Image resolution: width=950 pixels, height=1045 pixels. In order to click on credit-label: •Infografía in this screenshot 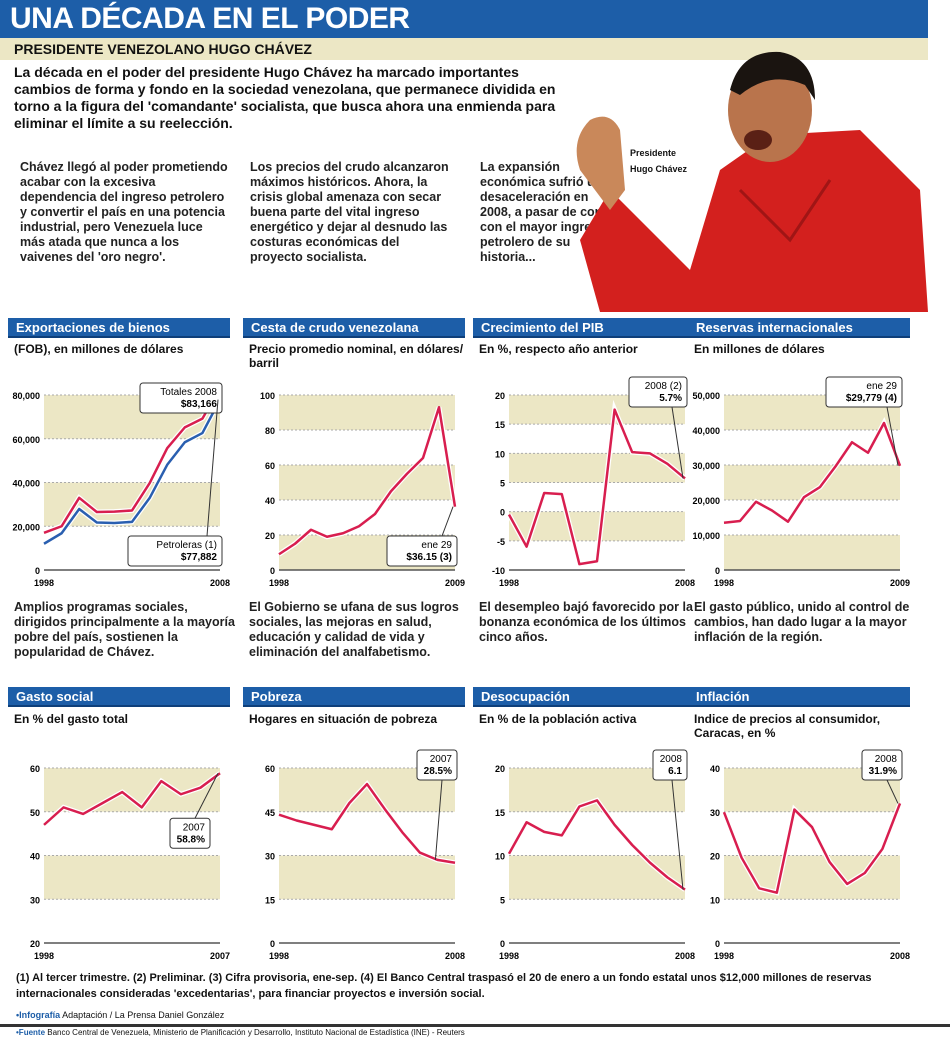, I will do `click(38, 1015)`.